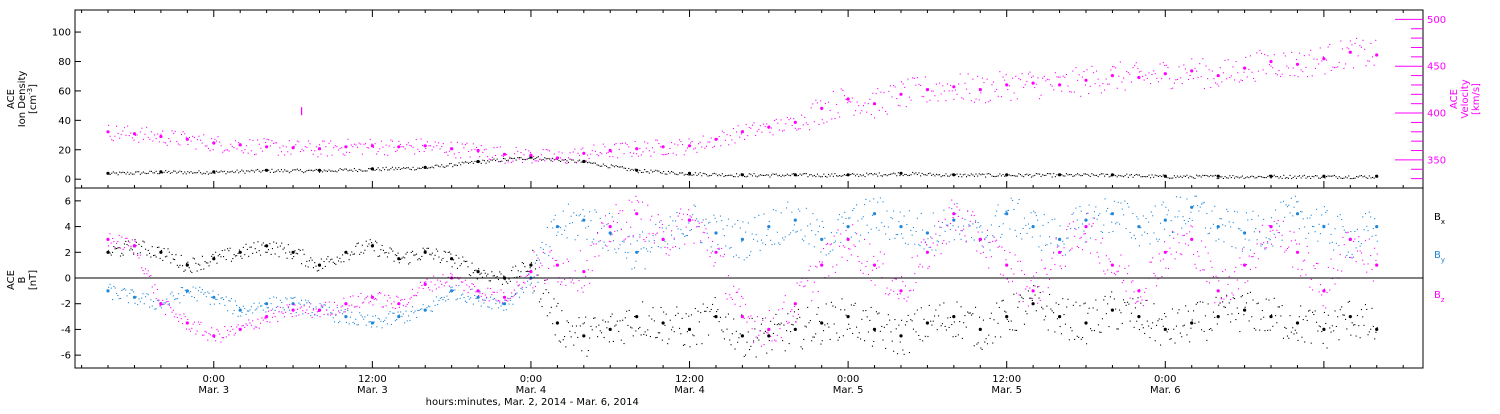 The height and width of the screenshot is (414, 1500). I want to click on ytick-label-right: 400, so click(1436, 114).